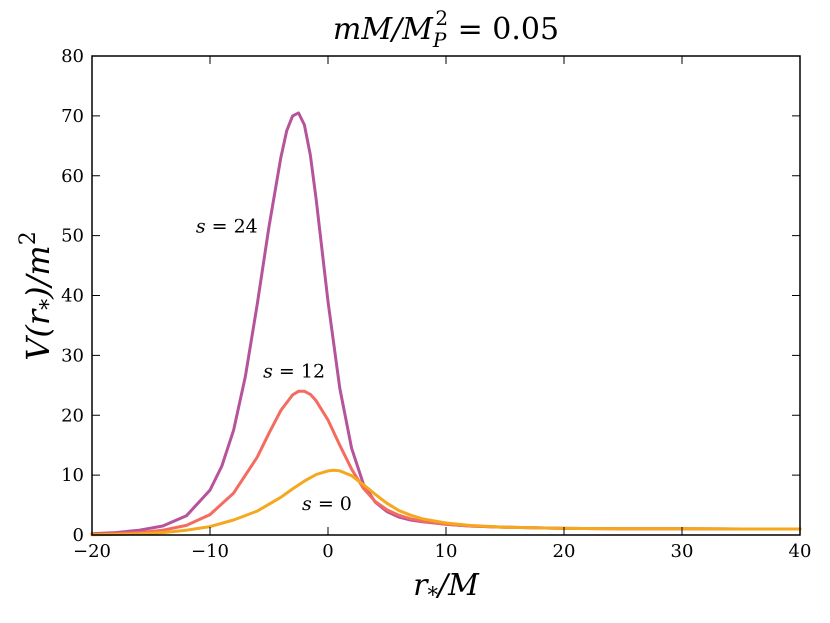 The height and width of the screenshot is (623, 830). I want to click on x-tick-label: 30, so click(682, 551).